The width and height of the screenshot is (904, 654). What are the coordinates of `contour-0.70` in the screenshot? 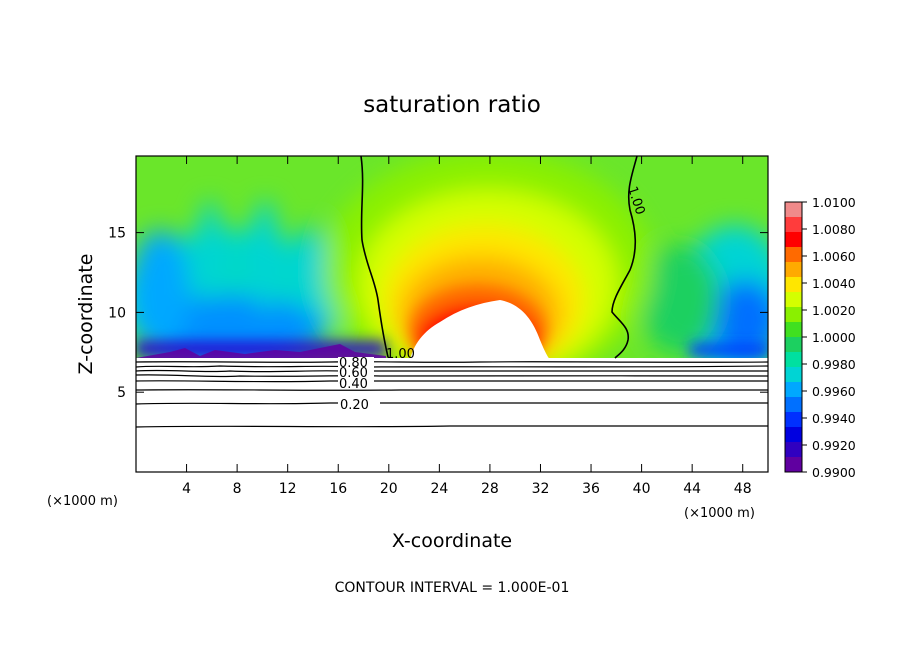 It's located at (452, 366).